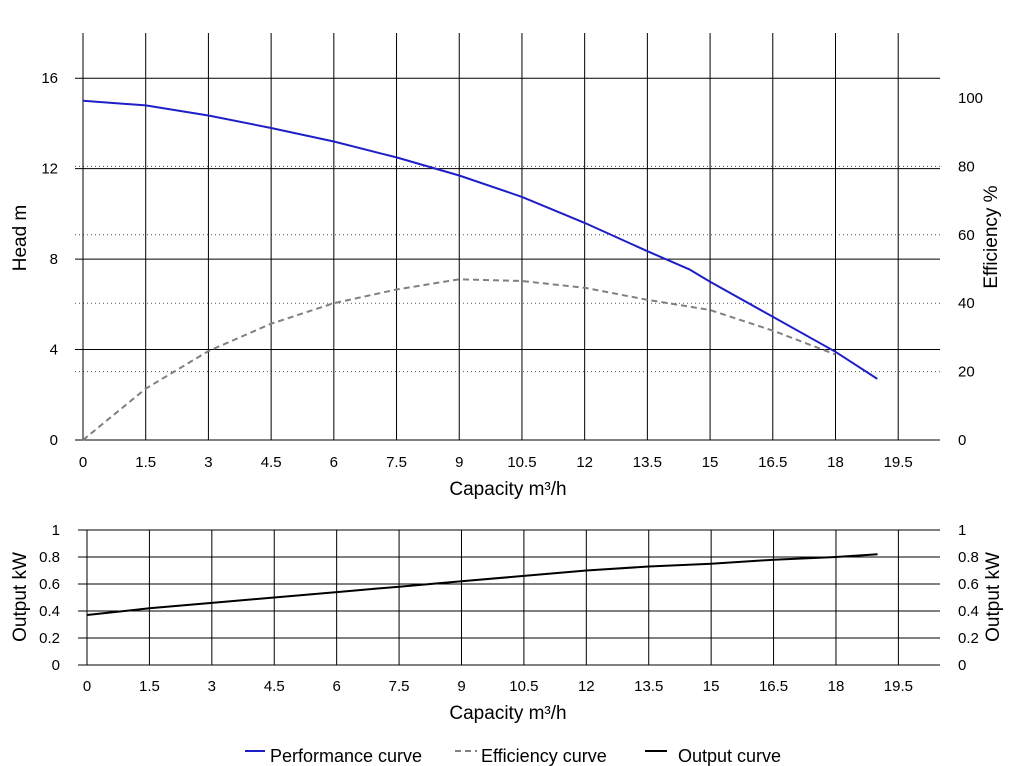 This screenshot has width=1020, height=766. I want to click on bottom-y-axis-title: Output kW, so click(20, 597).